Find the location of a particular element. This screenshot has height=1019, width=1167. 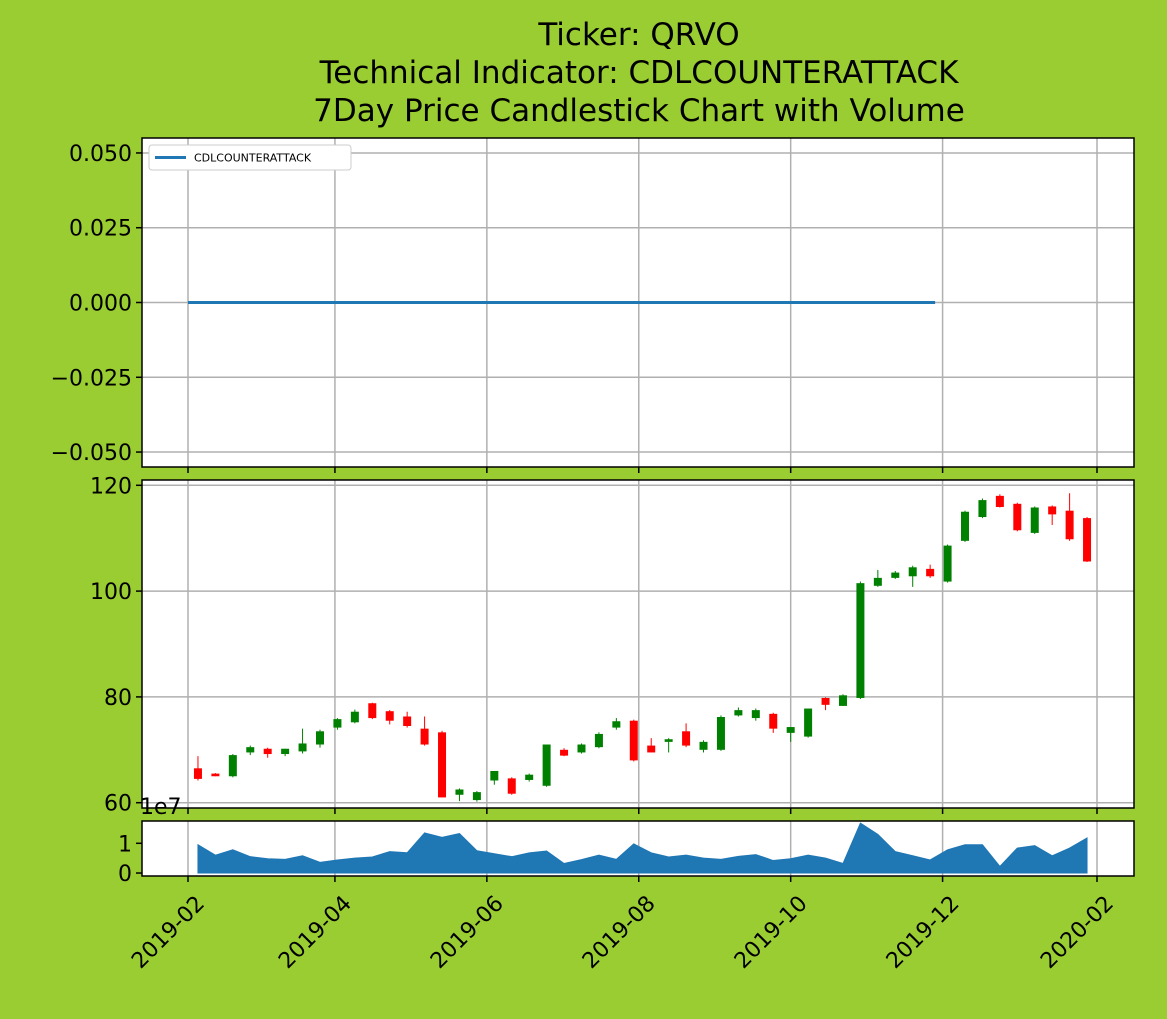

price-y-tick-label: 120 is located at coordinates (111, 486).